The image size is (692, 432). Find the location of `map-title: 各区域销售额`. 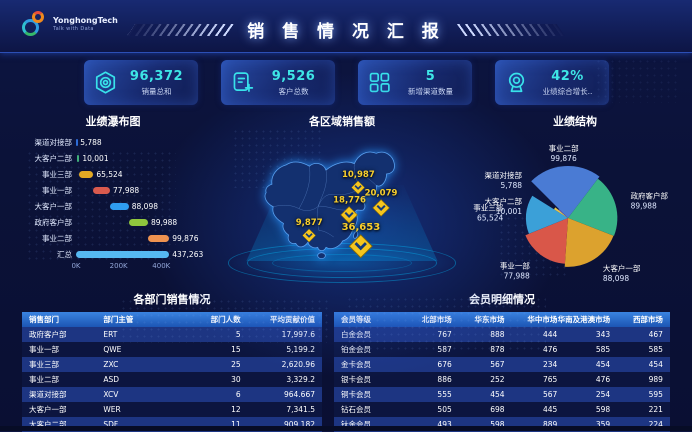

map-title: 各区域销售额 is located at coordinates (341, 121).